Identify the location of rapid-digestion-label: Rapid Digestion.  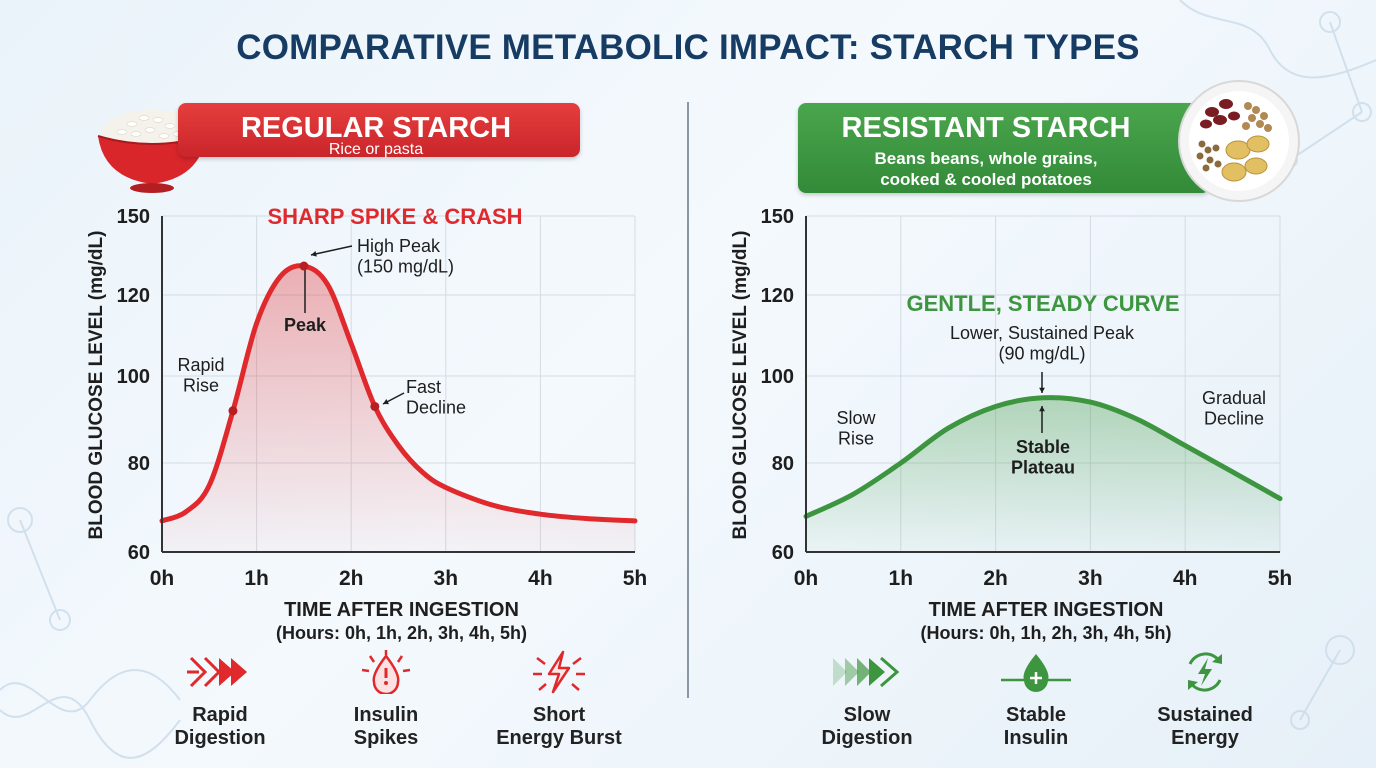
(220, 726).